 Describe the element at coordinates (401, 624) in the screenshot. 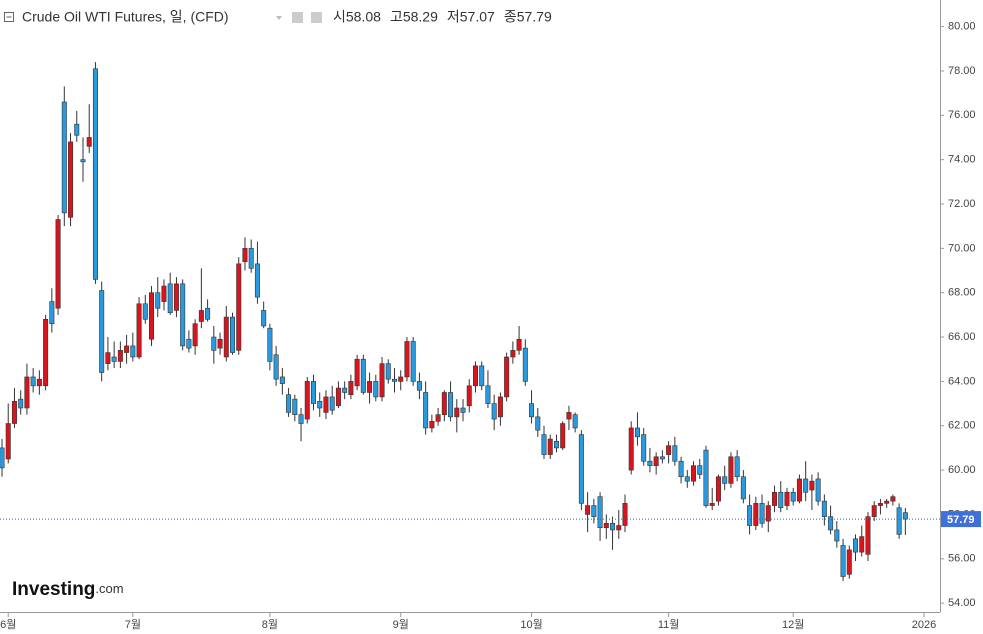

I see `x-tick-label: 9월` at that location.